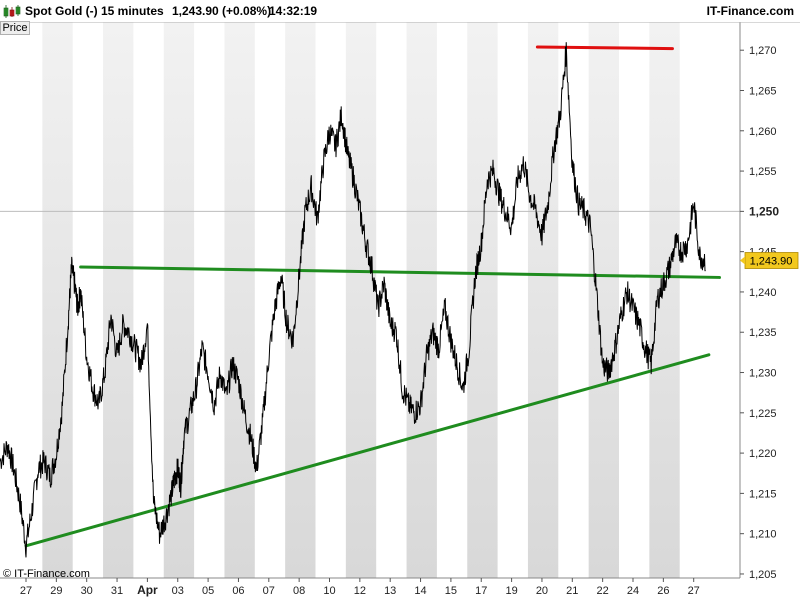 This screenshot has height=600, width=800. I want to click on y-tick-label: 1,250, so click(764, 211).